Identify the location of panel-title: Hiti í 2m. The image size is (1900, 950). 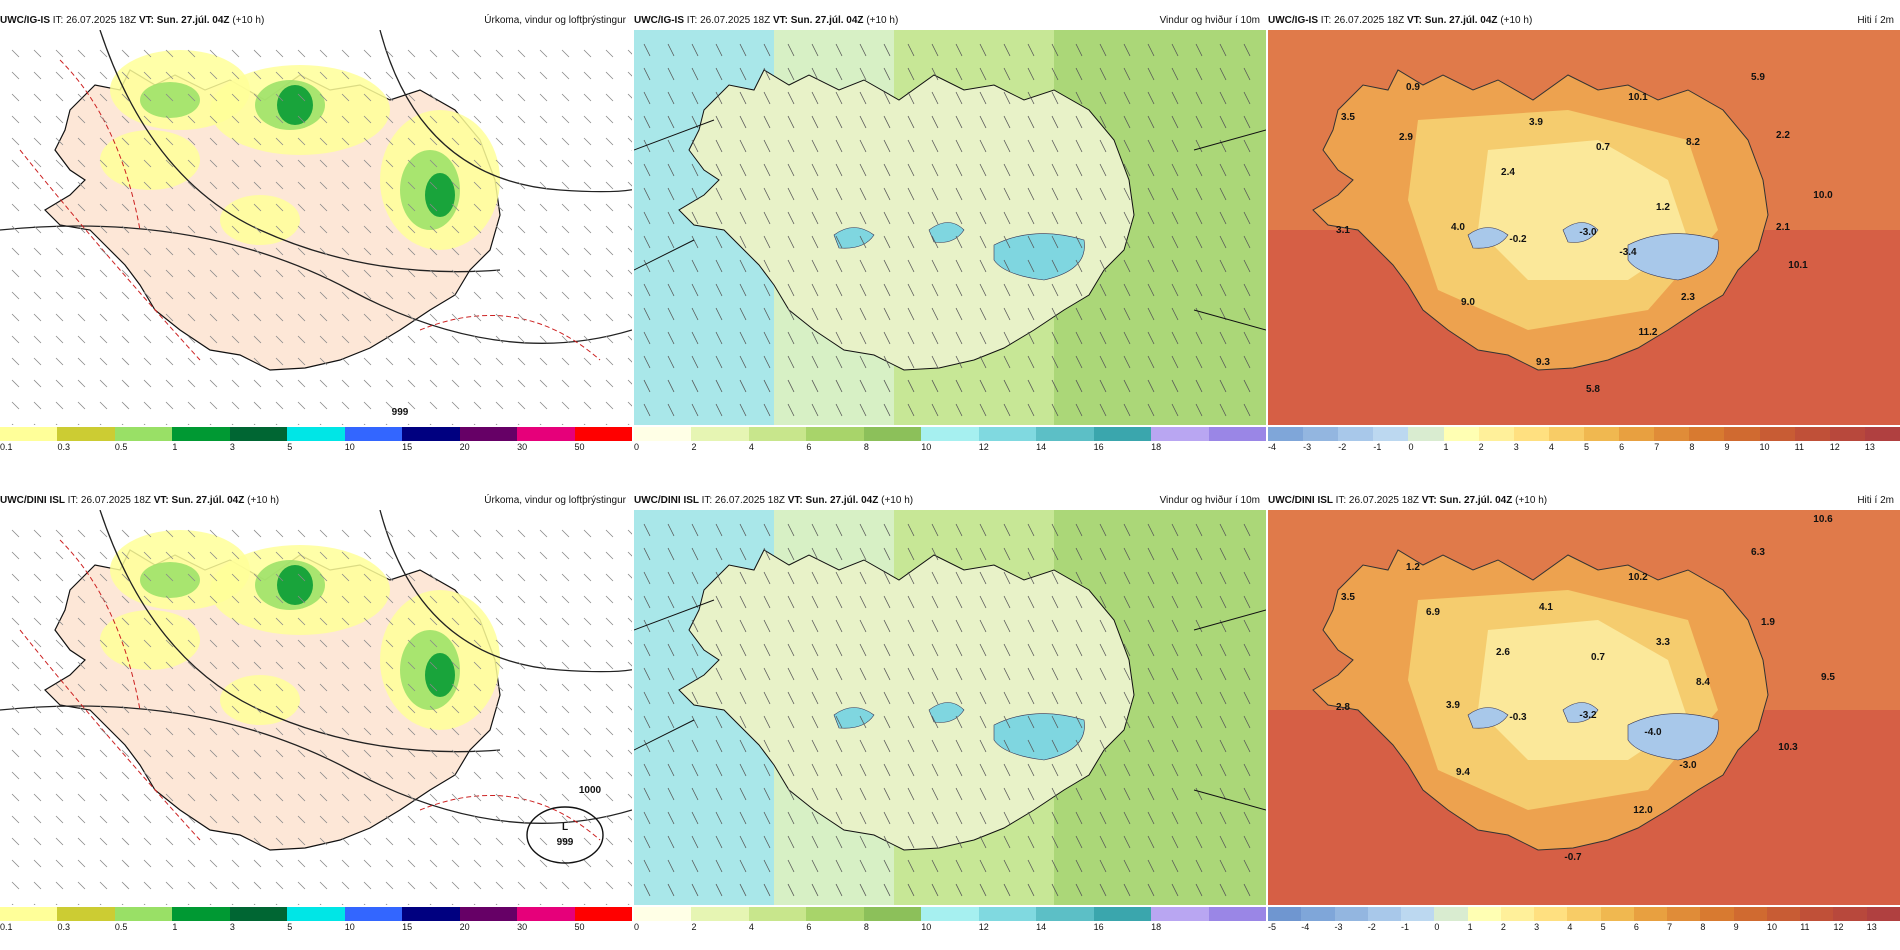
(1875, 20).